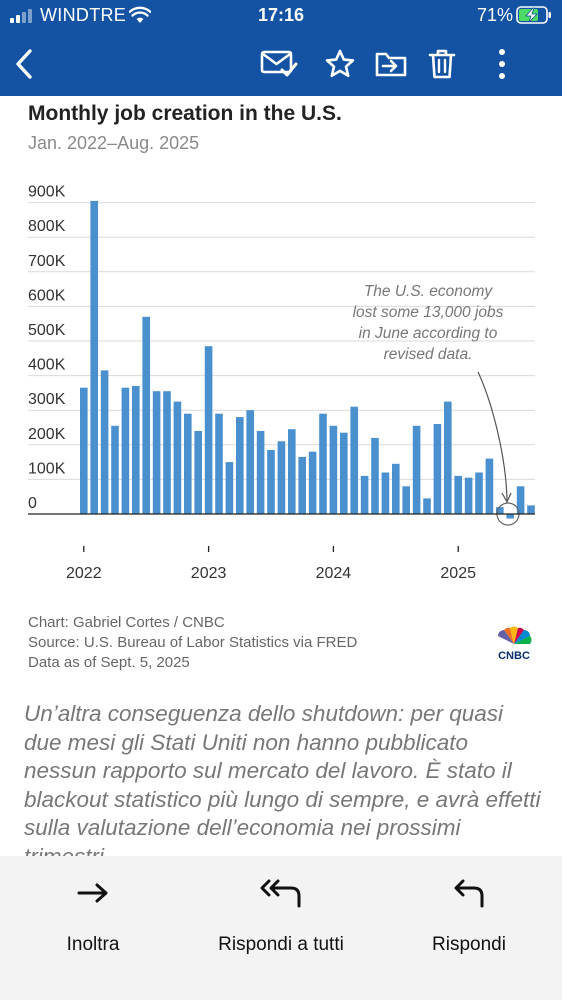 The image size is (562, 1000). I want to click on reply-icon, so click(469, 893).